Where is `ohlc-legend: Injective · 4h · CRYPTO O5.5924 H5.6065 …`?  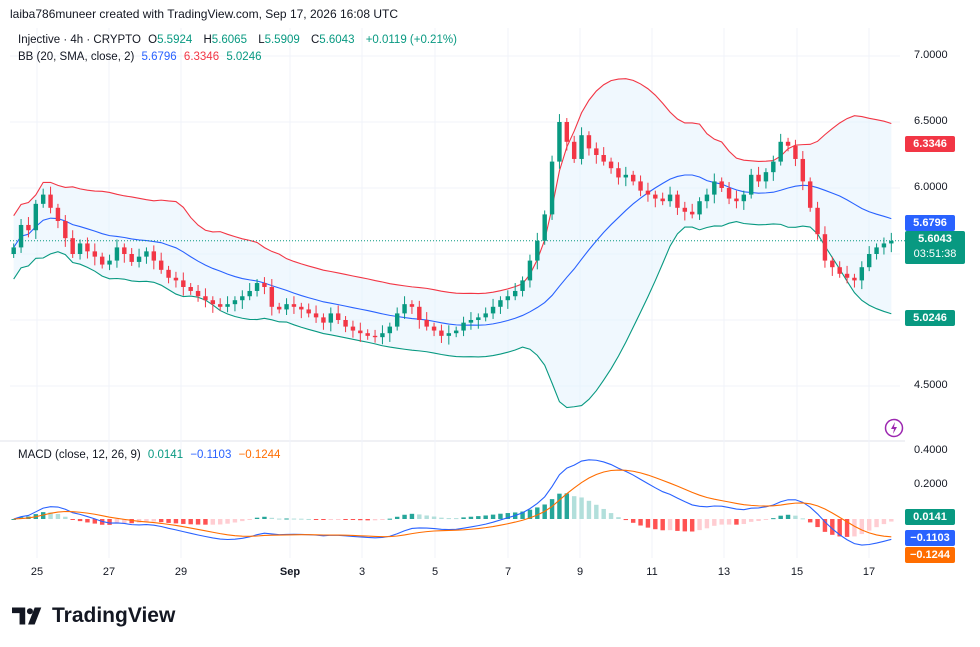
ohlc-legend: Injective · 4h · CRYPTO O5.5924 H5.6065 … is located at coordinates (239, 40).